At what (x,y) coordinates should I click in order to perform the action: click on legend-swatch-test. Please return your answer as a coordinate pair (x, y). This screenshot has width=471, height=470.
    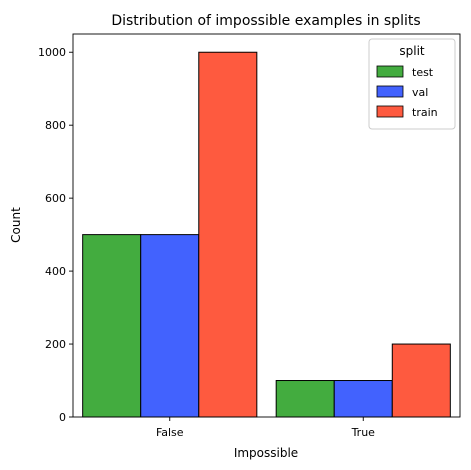
    Looking at the image, I should click on (390, 71).